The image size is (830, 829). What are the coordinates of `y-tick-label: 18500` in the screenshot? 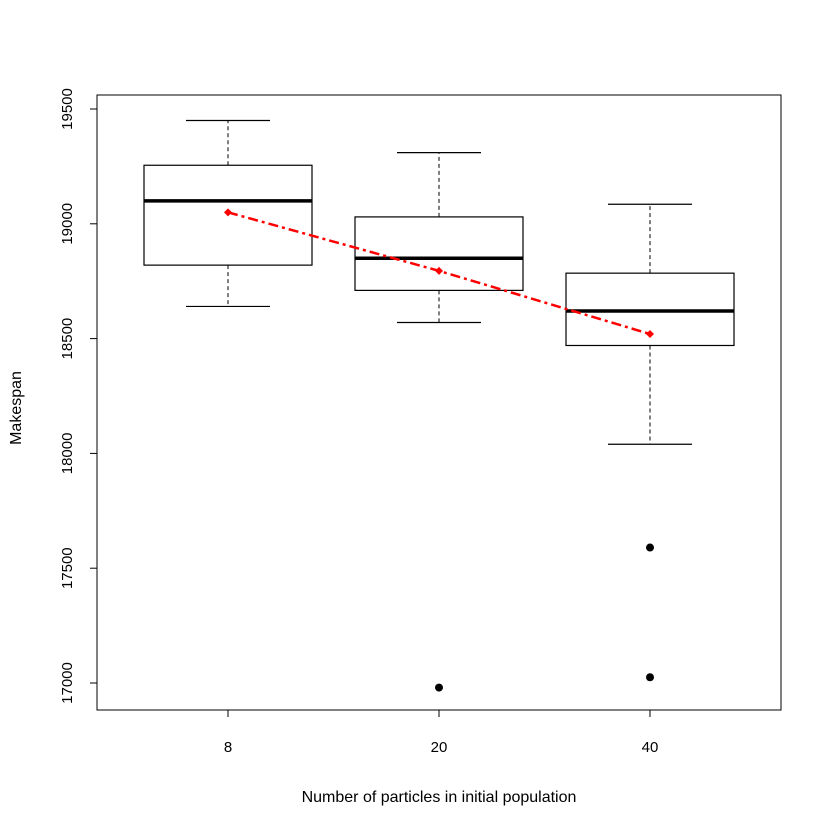 It's located at (67, 339).